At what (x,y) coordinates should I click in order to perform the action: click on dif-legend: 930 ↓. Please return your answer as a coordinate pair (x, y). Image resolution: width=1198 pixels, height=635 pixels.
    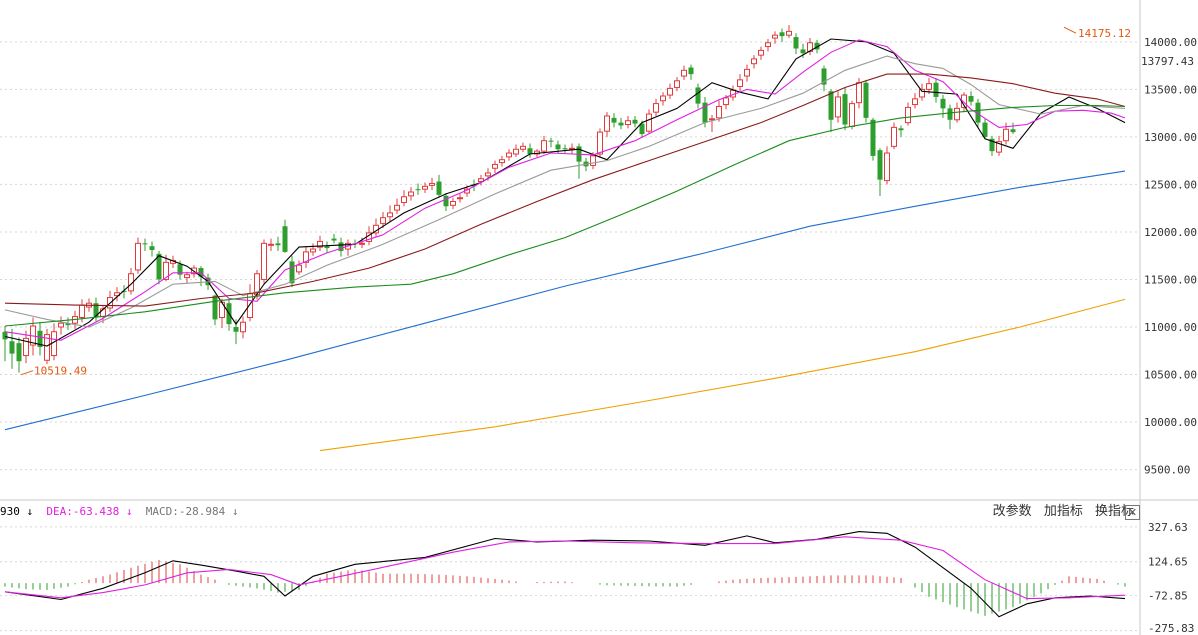
    Looking at the image, I should click on (17, 511).